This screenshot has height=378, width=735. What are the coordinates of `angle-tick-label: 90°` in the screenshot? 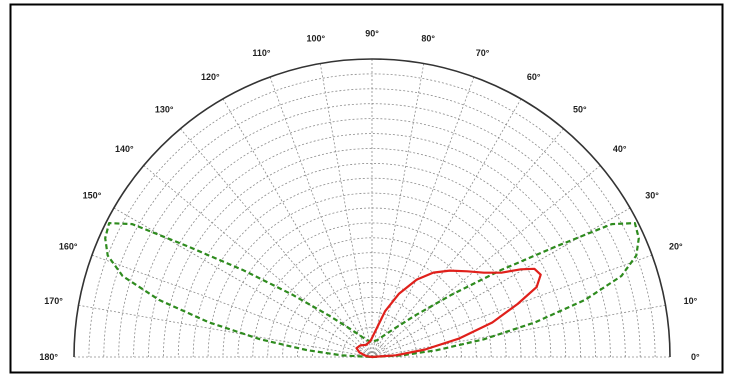 It's located at (372, 34).